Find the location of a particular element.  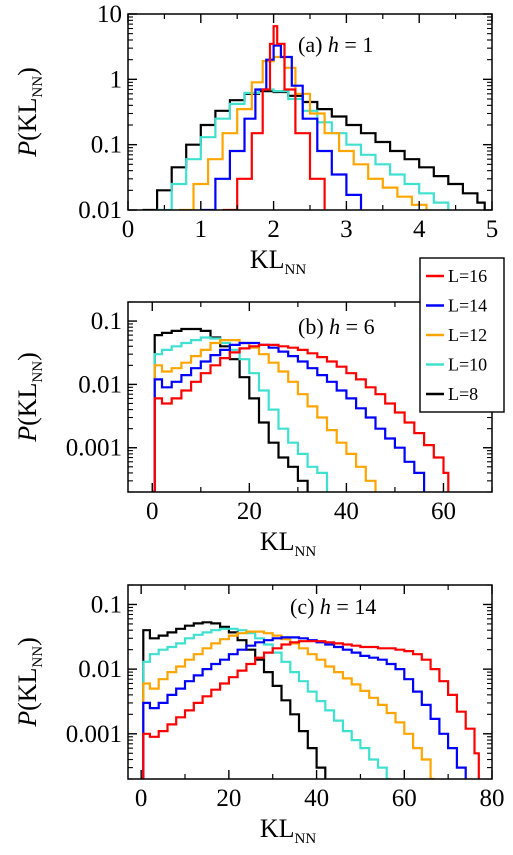

legend: L=16 L=14 L=12 L=10 L=8 is located at coordinates (462, 335).